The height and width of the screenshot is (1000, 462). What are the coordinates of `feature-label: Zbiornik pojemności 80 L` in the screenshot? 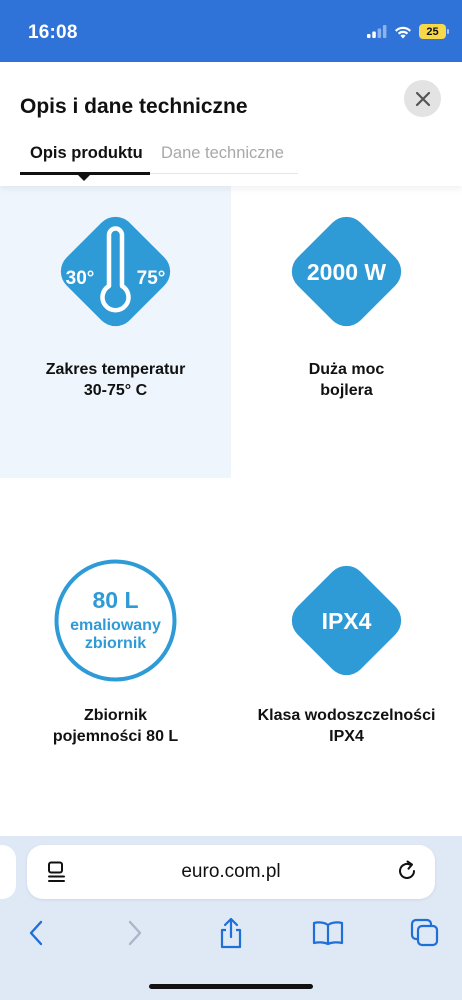 It's located at (115, 726).